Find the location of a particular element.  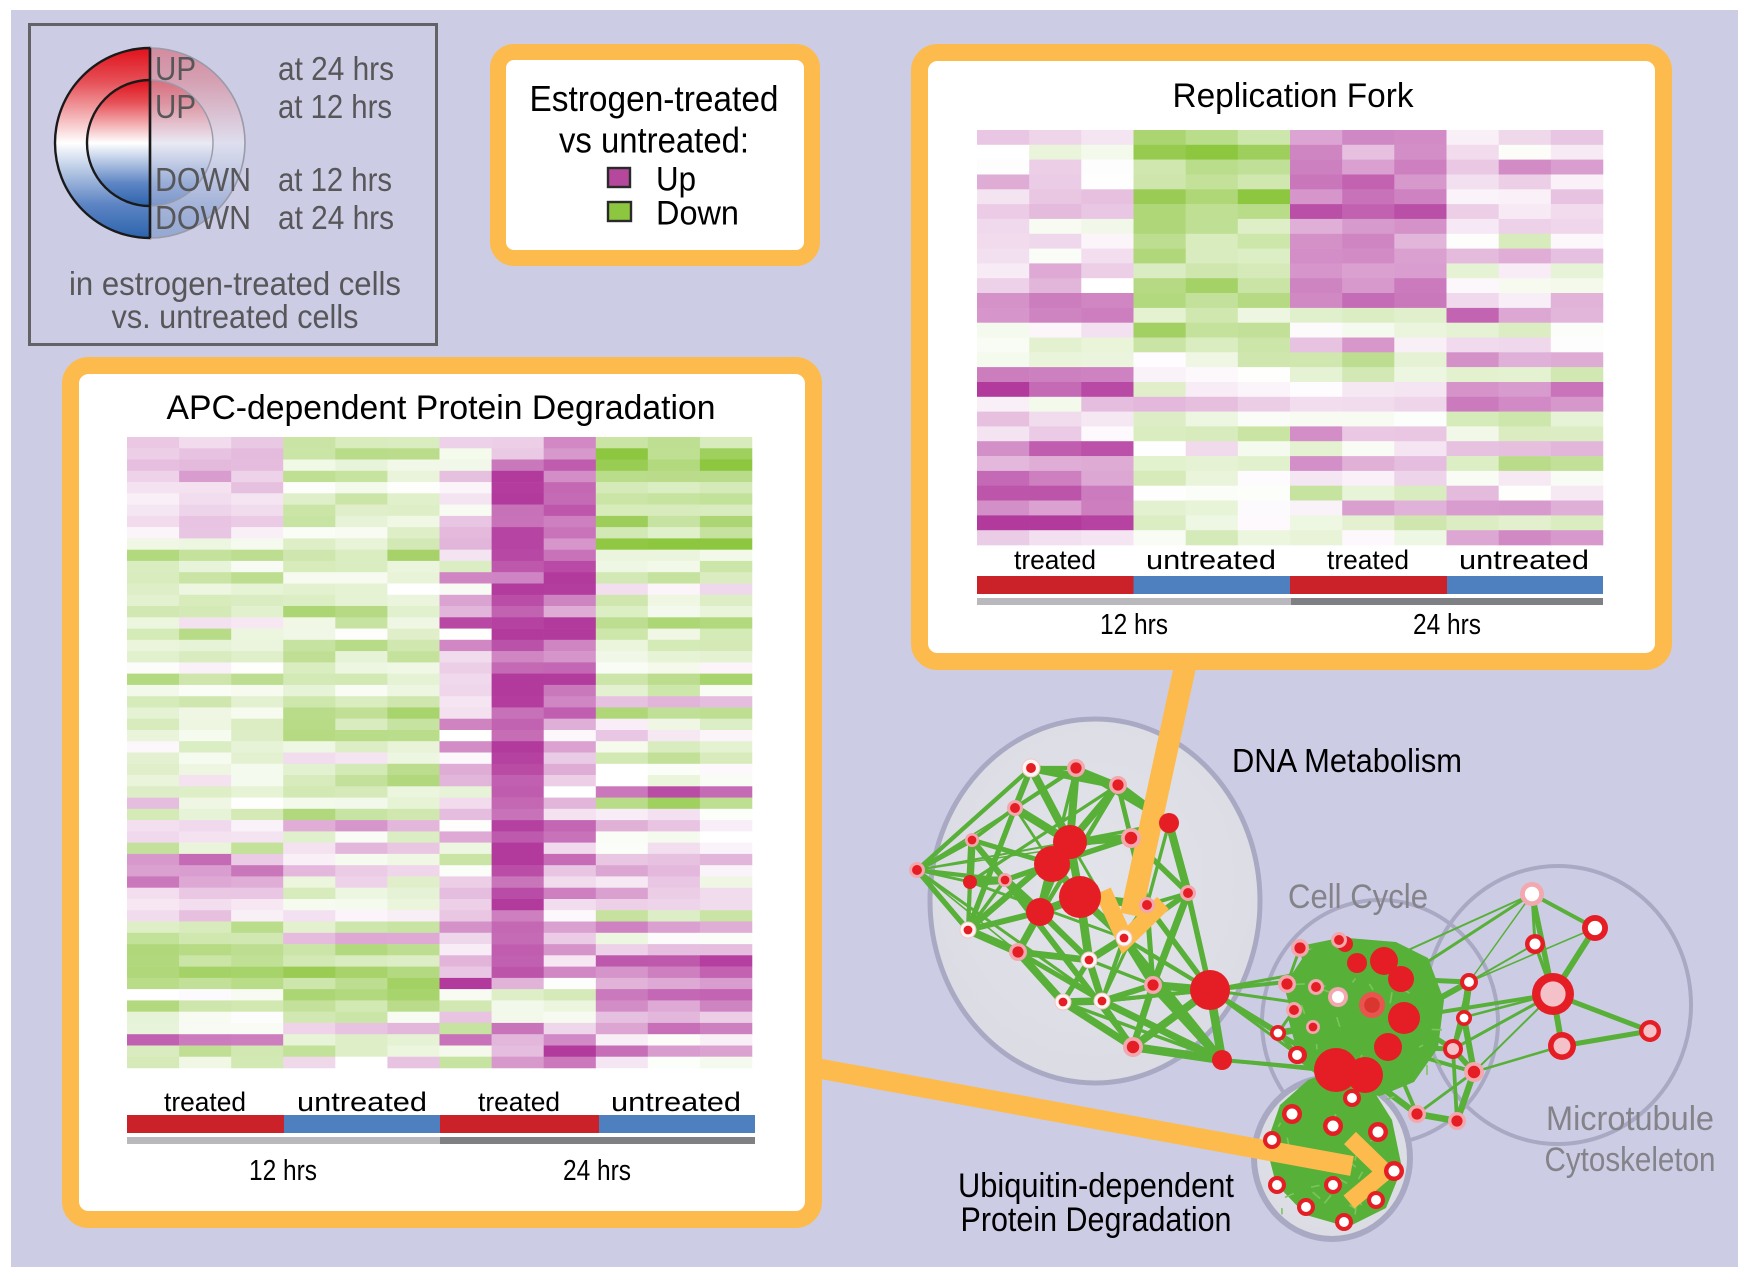

svg-text: Cytoskeleton is located at coordinates (1630, 1160).